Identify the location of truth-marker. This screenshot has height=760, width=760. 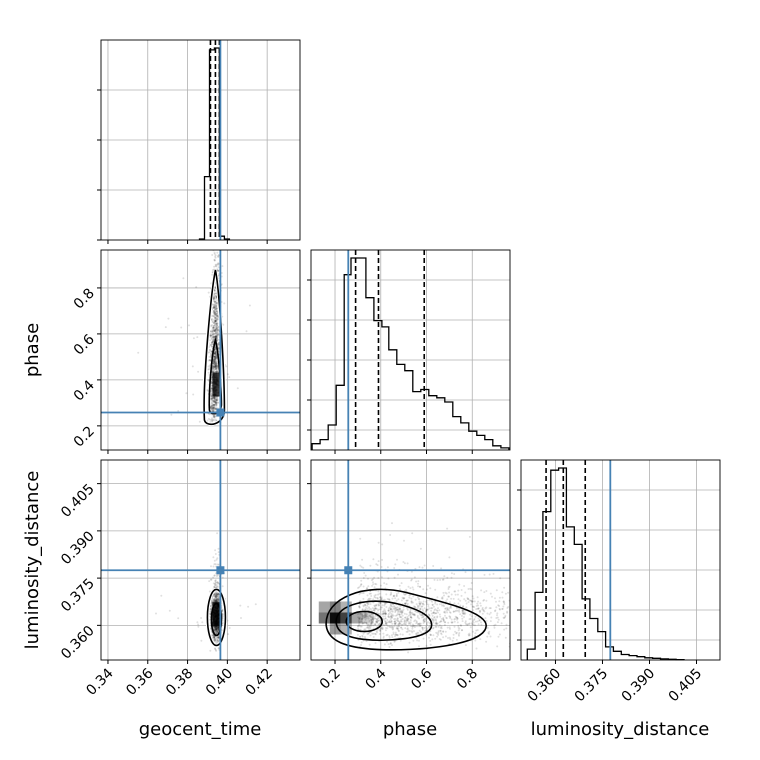
(220, 412).